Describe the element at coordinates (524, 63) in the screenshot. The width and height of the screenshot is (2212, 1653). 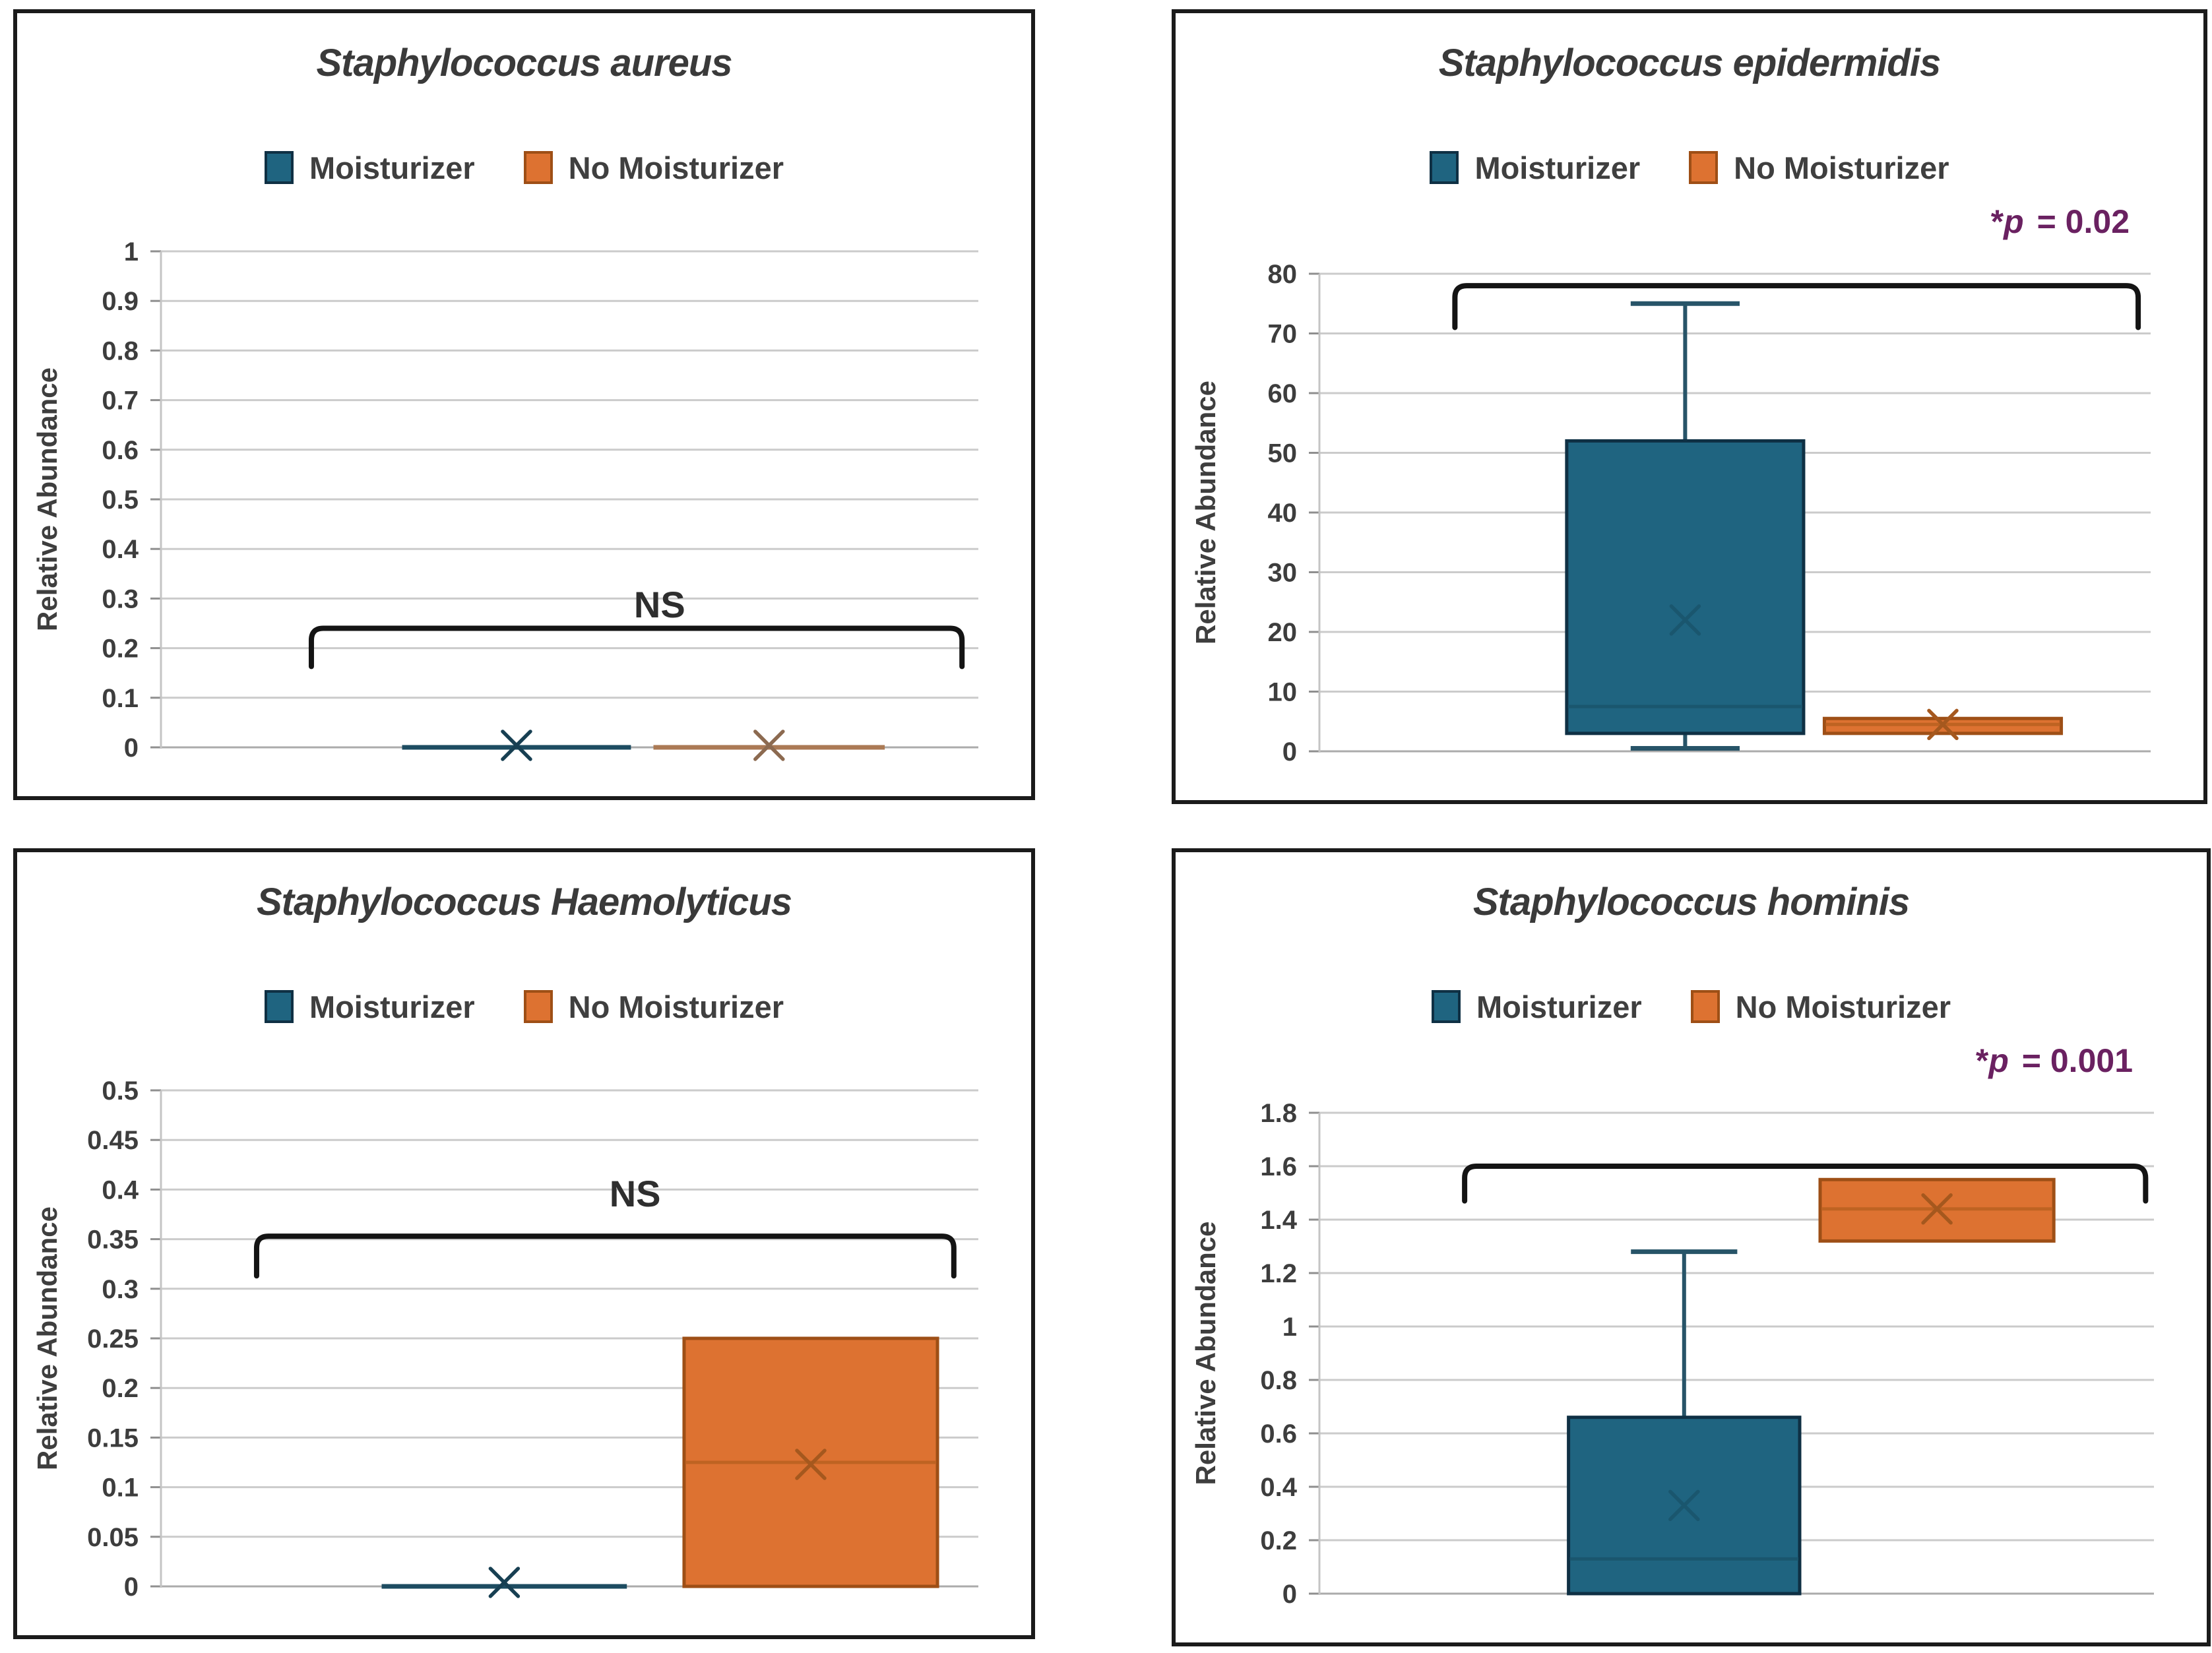
I see `chart-title: Staphylococcus aureus` at that location.